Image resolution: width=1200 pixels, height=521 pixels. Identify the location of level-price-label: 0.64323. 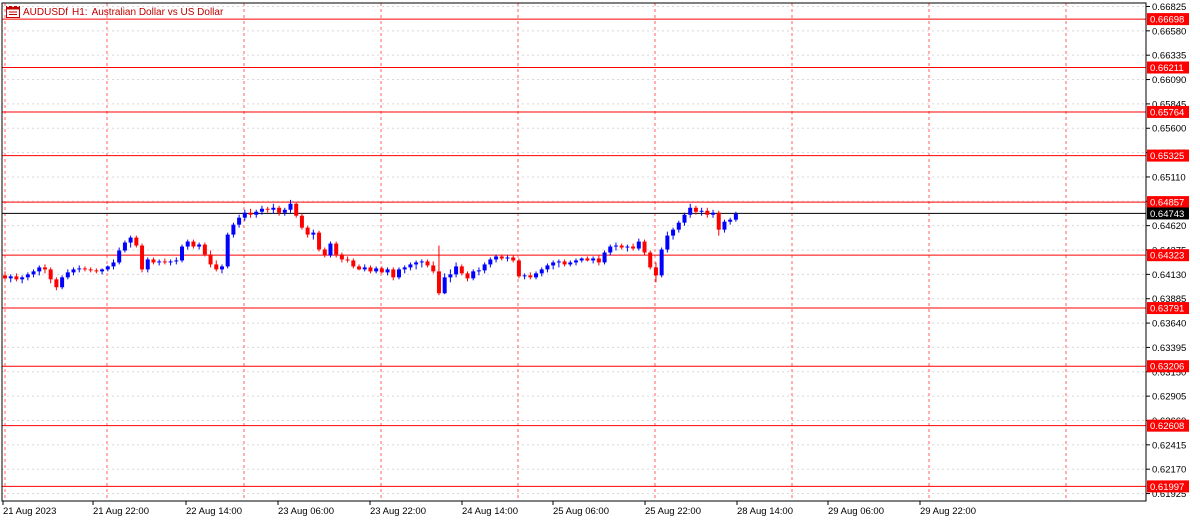
(1167, 256).